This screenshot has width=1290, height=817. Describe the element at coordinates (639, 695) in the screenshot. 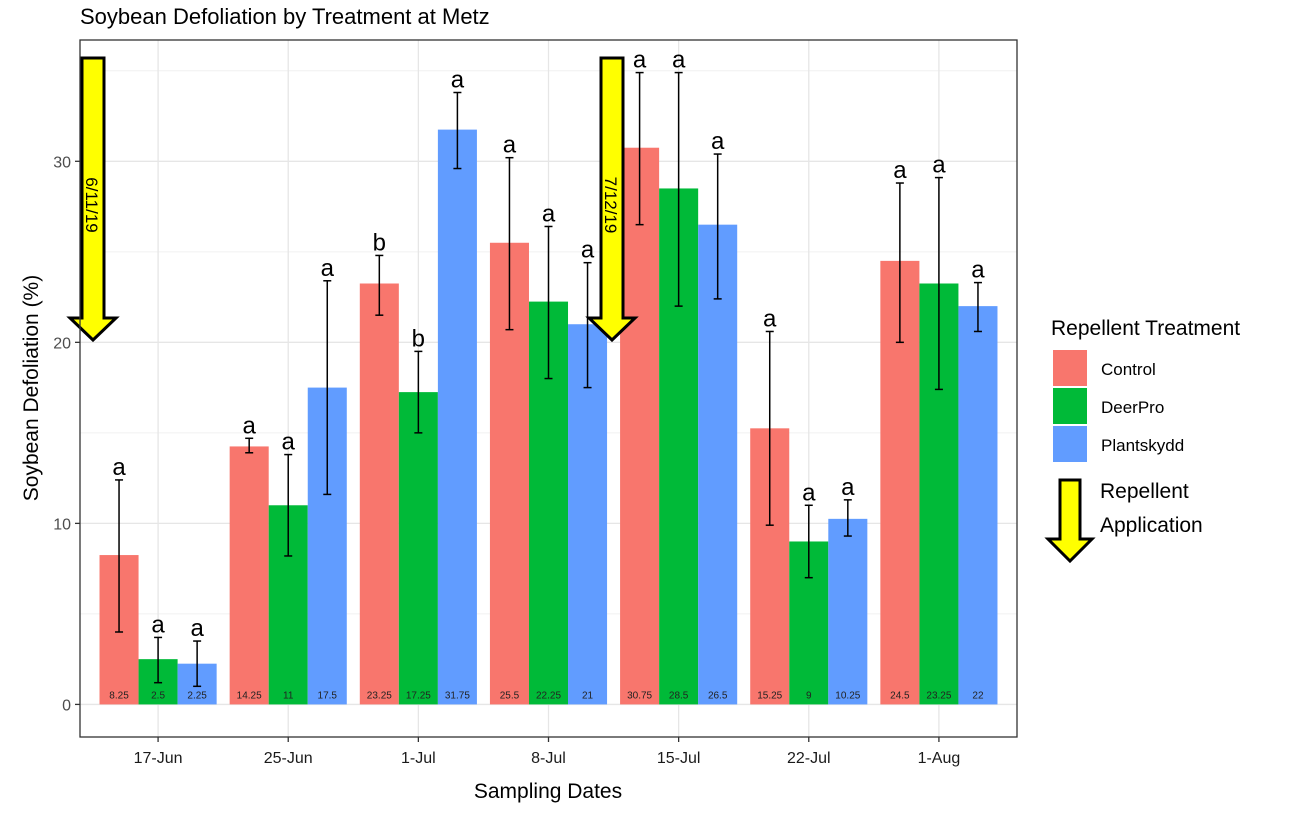

I see `bar-value-label: 30.75` at that location.